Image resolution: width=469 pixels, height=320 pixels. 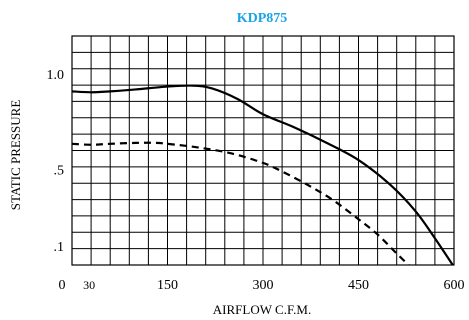 I want to click on x-tick-label: 450, so click(x=358, y=285).